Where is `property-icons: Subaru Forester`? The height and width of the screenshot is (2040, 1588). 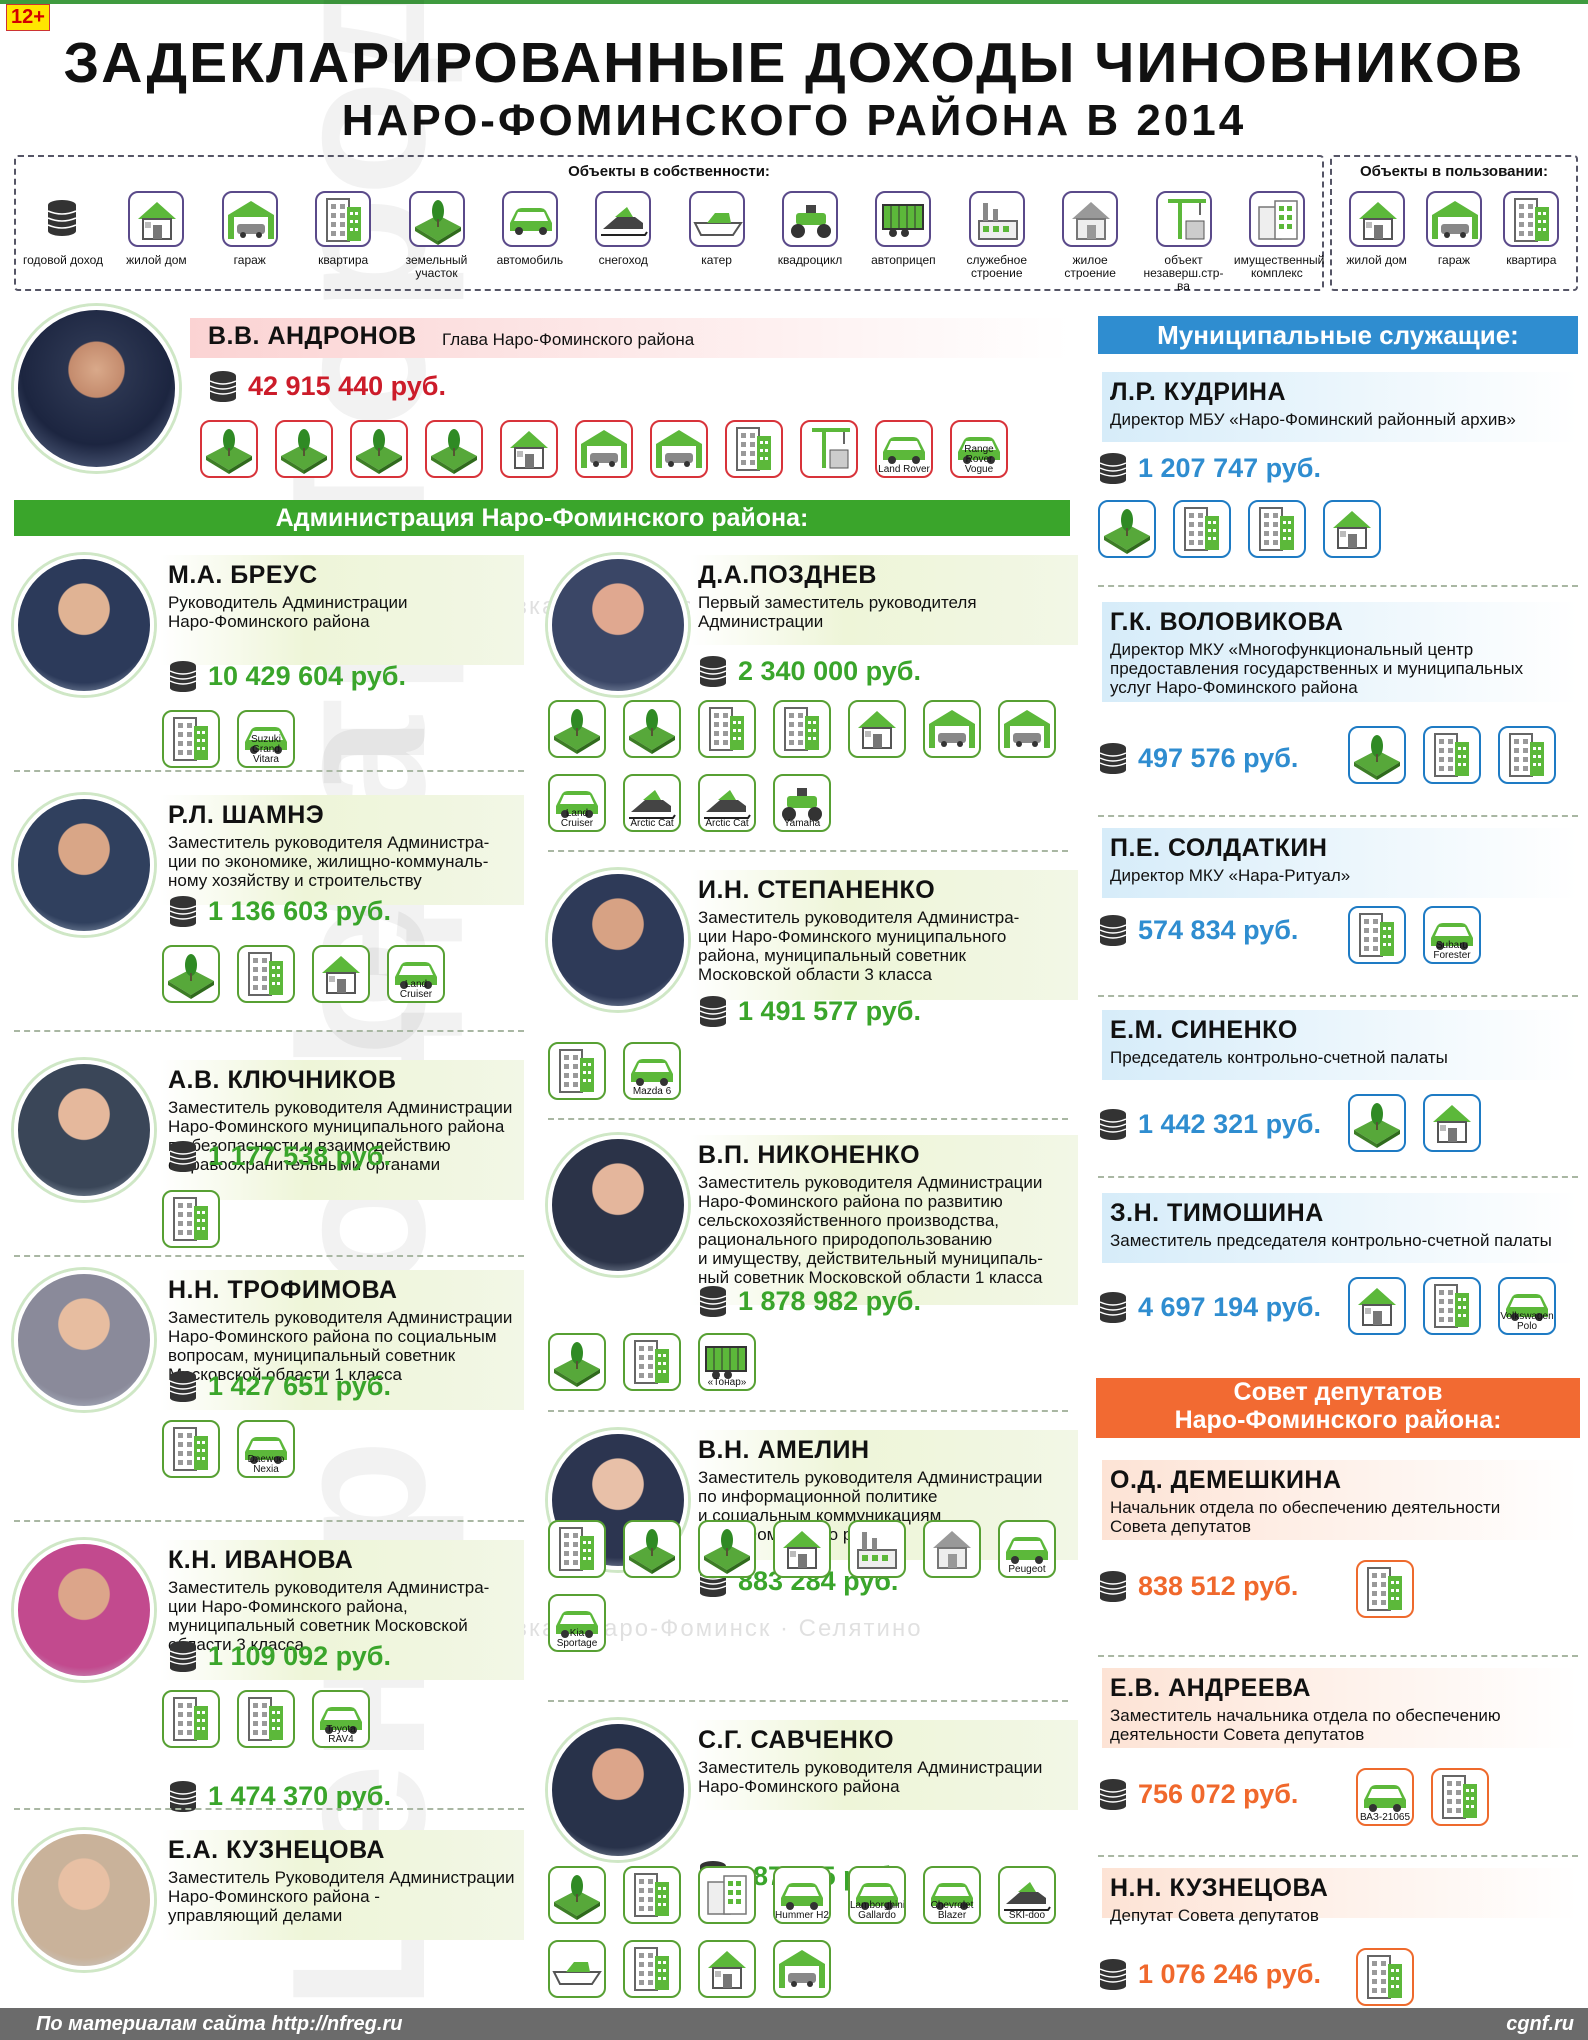 property-icons: Subaru Forester is located at coordinates (1463, 935).